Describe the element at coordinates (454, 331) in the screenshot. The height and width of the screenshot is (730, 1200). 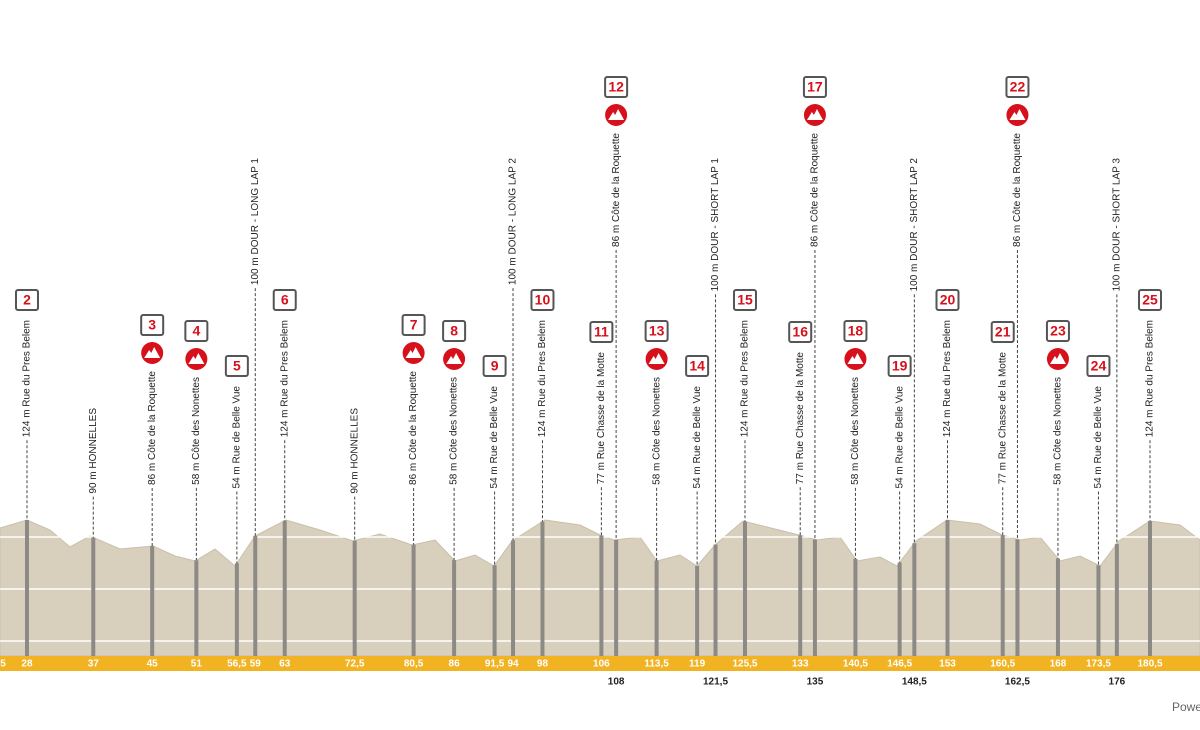
I see `waypoint-number: 8` at that location.